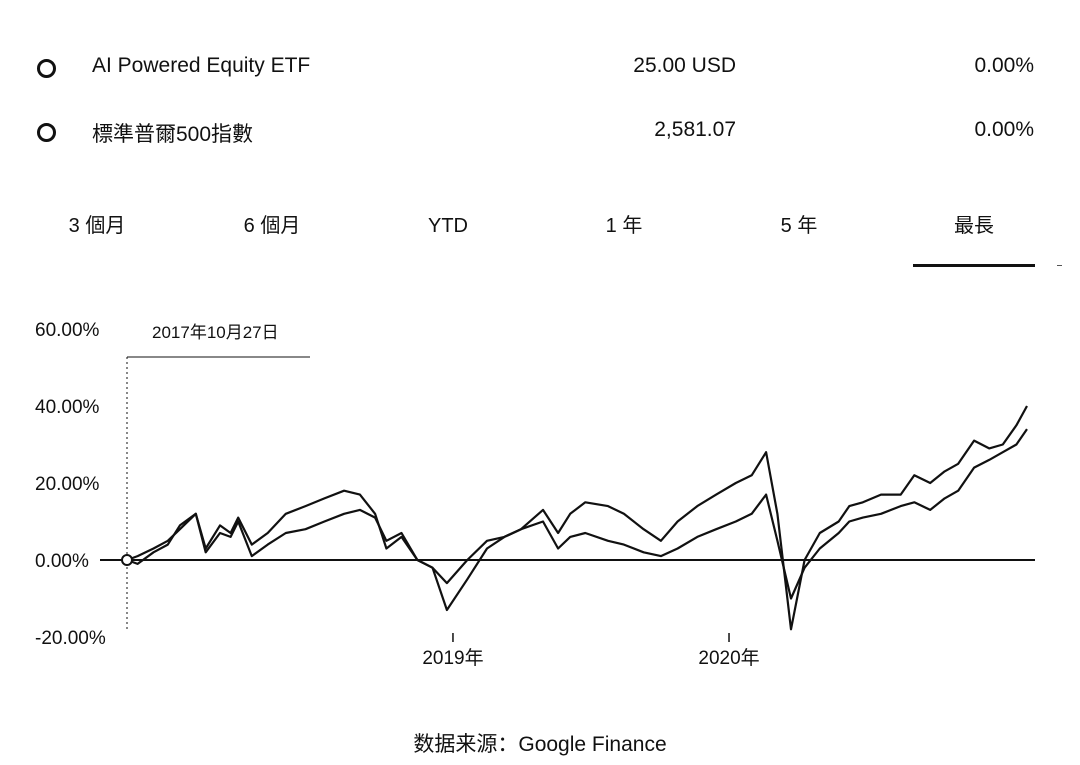  Describe the element at coordinates (201, 65) in the screenshot. I see `legend-name: AI Powered Equity ETF` at that location.